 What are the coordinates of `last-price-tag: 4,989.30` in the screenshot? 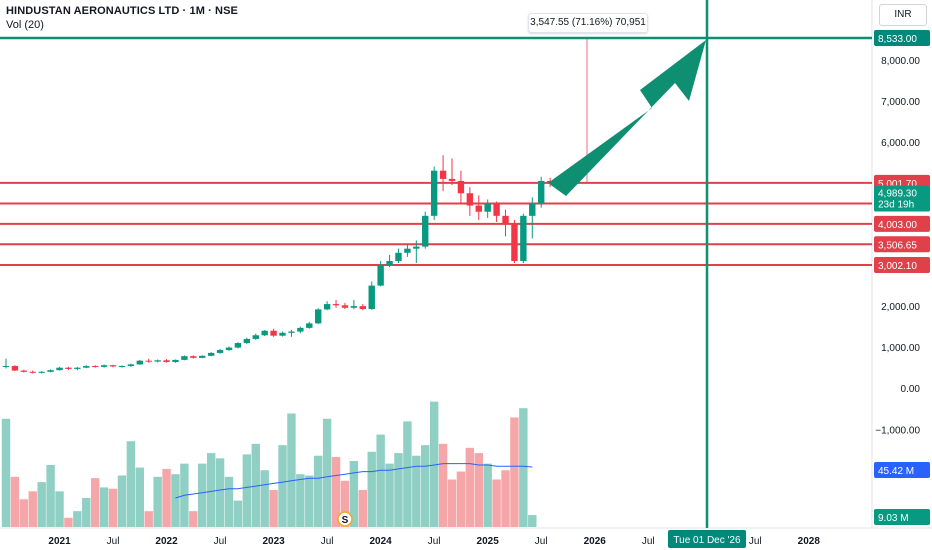 It's located at (897, 193).